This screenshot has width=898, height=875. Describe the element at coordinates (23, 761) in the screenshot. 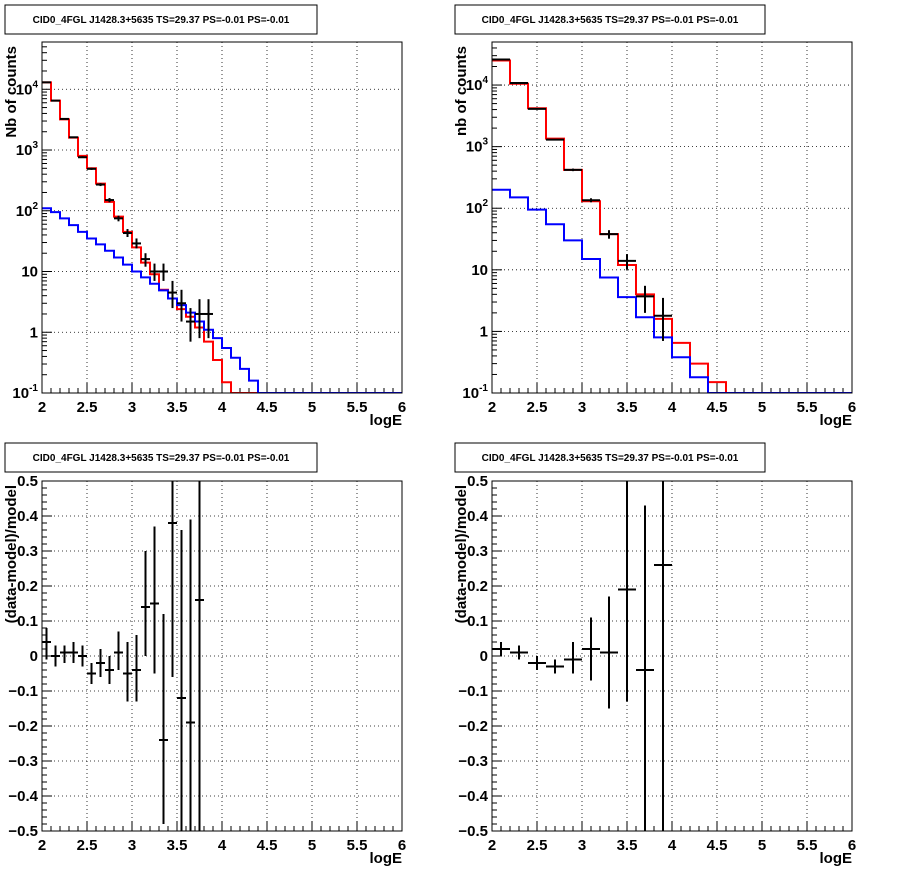

I see `y-tick-label: −0.3` at that location.